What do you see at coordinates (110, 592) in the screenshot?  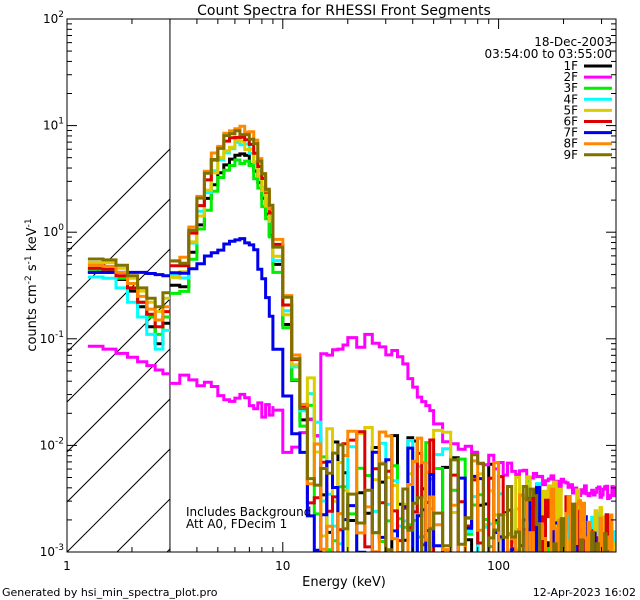 I see `generated-by-label: Generated by hsi_min_spectra_plot.pro` at bounding box center [110, 592].